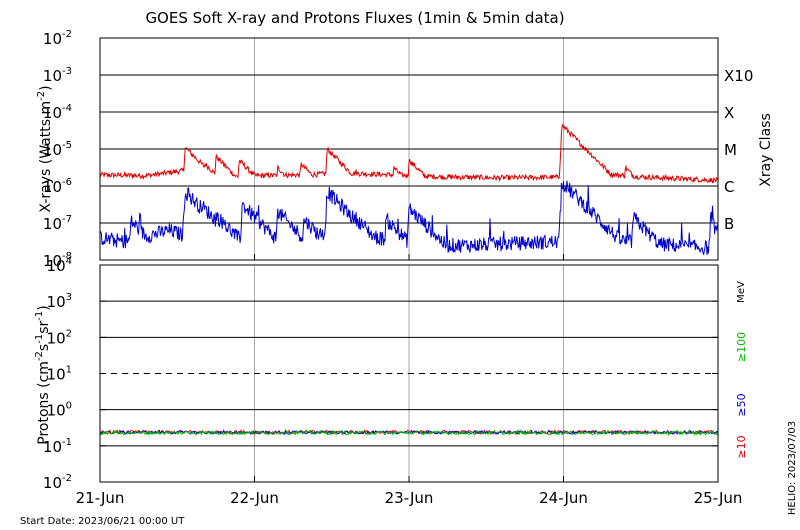 This screenshot has height=530, width=800. I want to click on y-tick-label: 10¹, so click(59, 374).